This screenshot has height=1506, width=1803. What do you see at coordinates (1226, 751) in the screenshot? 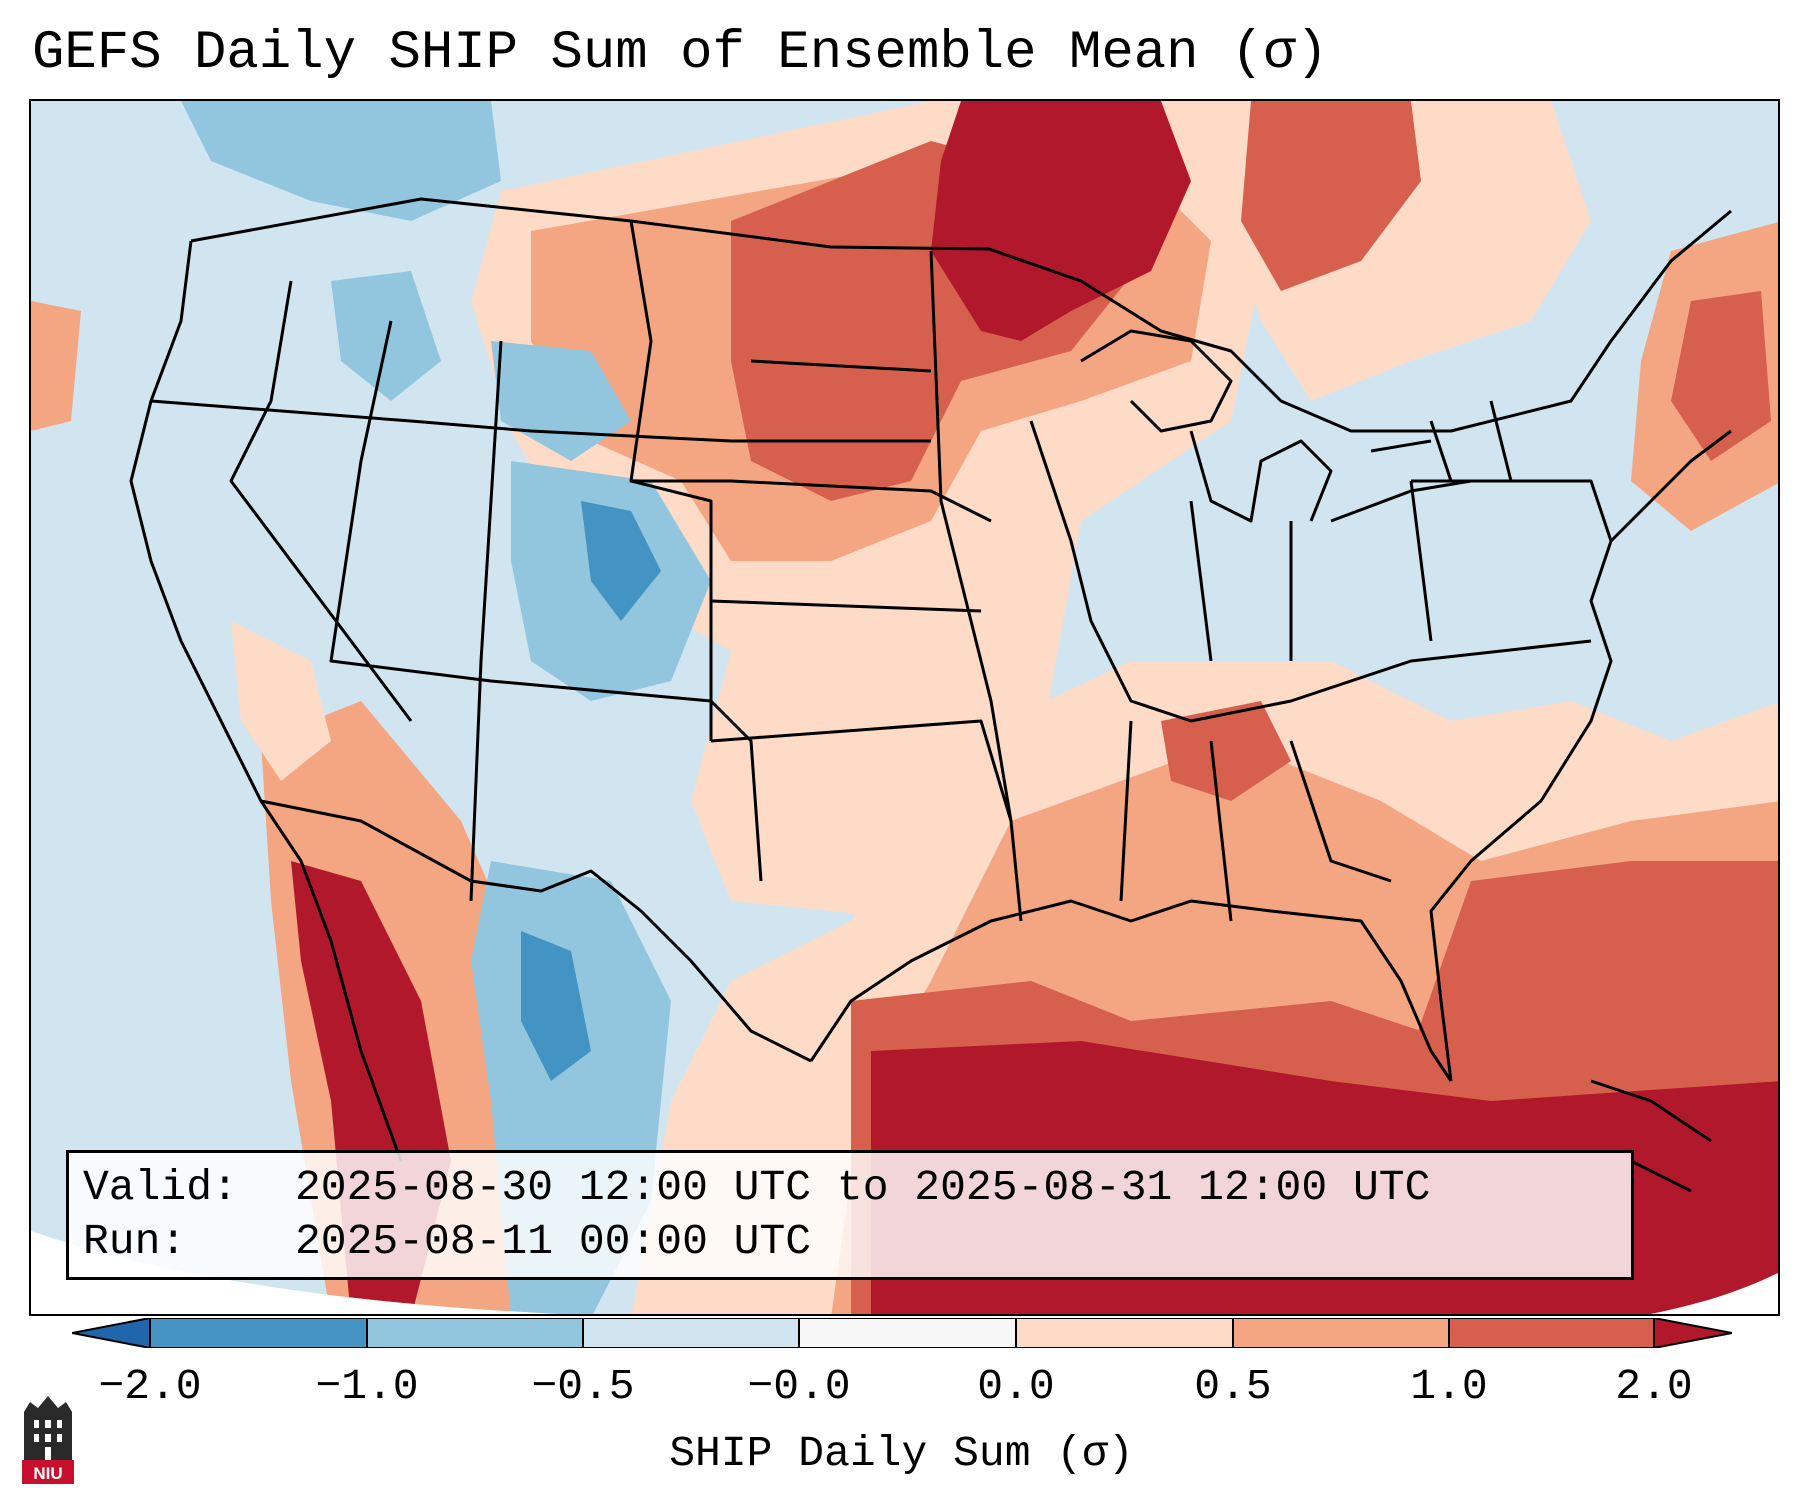
I see `anomaly-region-tennessee` at bounding box center [1226, 751].